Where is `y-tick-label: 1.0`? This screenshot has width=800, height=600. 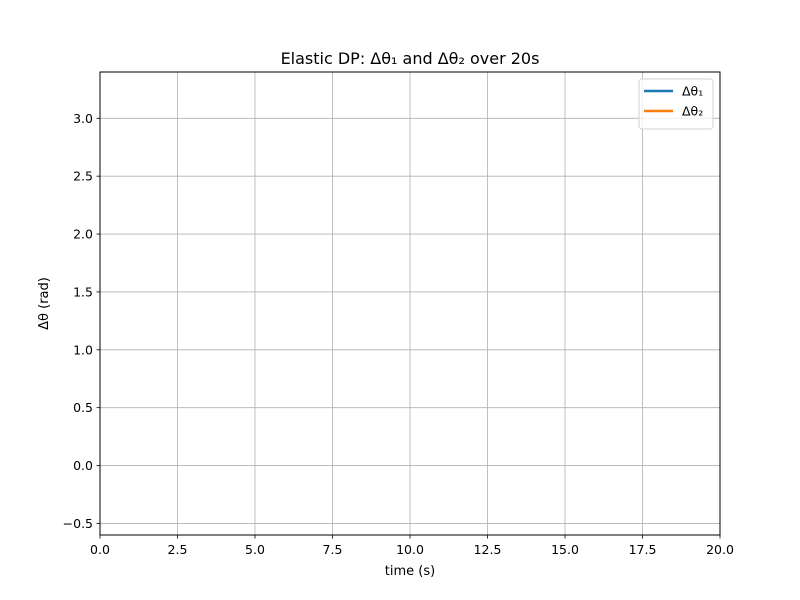 y-tick-label: 1.0 is located at coordinates (83, 349).